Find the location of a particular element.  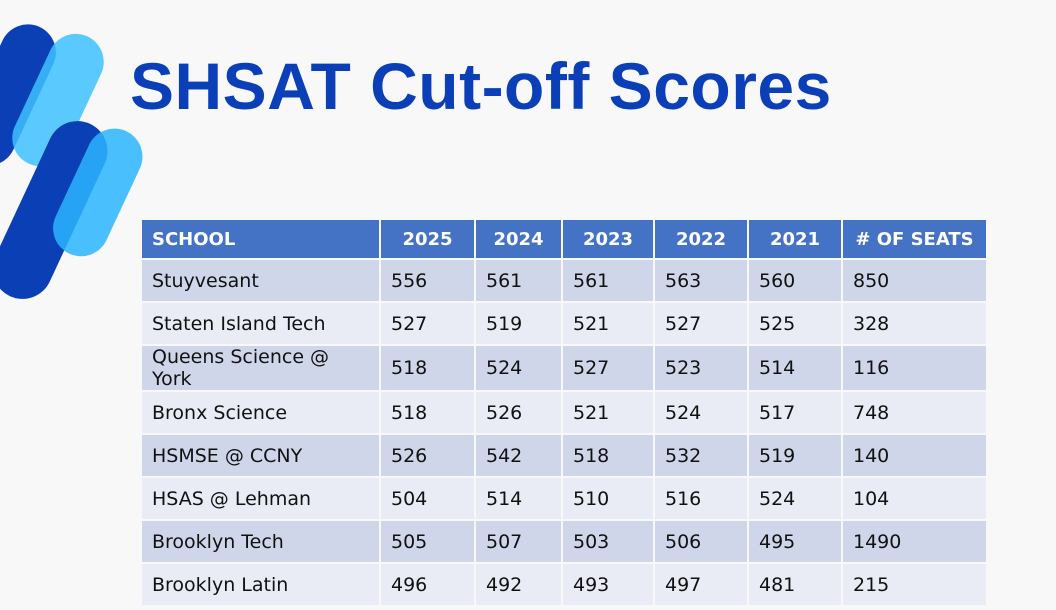

cell: 563 is located at coordinates (701, 280).